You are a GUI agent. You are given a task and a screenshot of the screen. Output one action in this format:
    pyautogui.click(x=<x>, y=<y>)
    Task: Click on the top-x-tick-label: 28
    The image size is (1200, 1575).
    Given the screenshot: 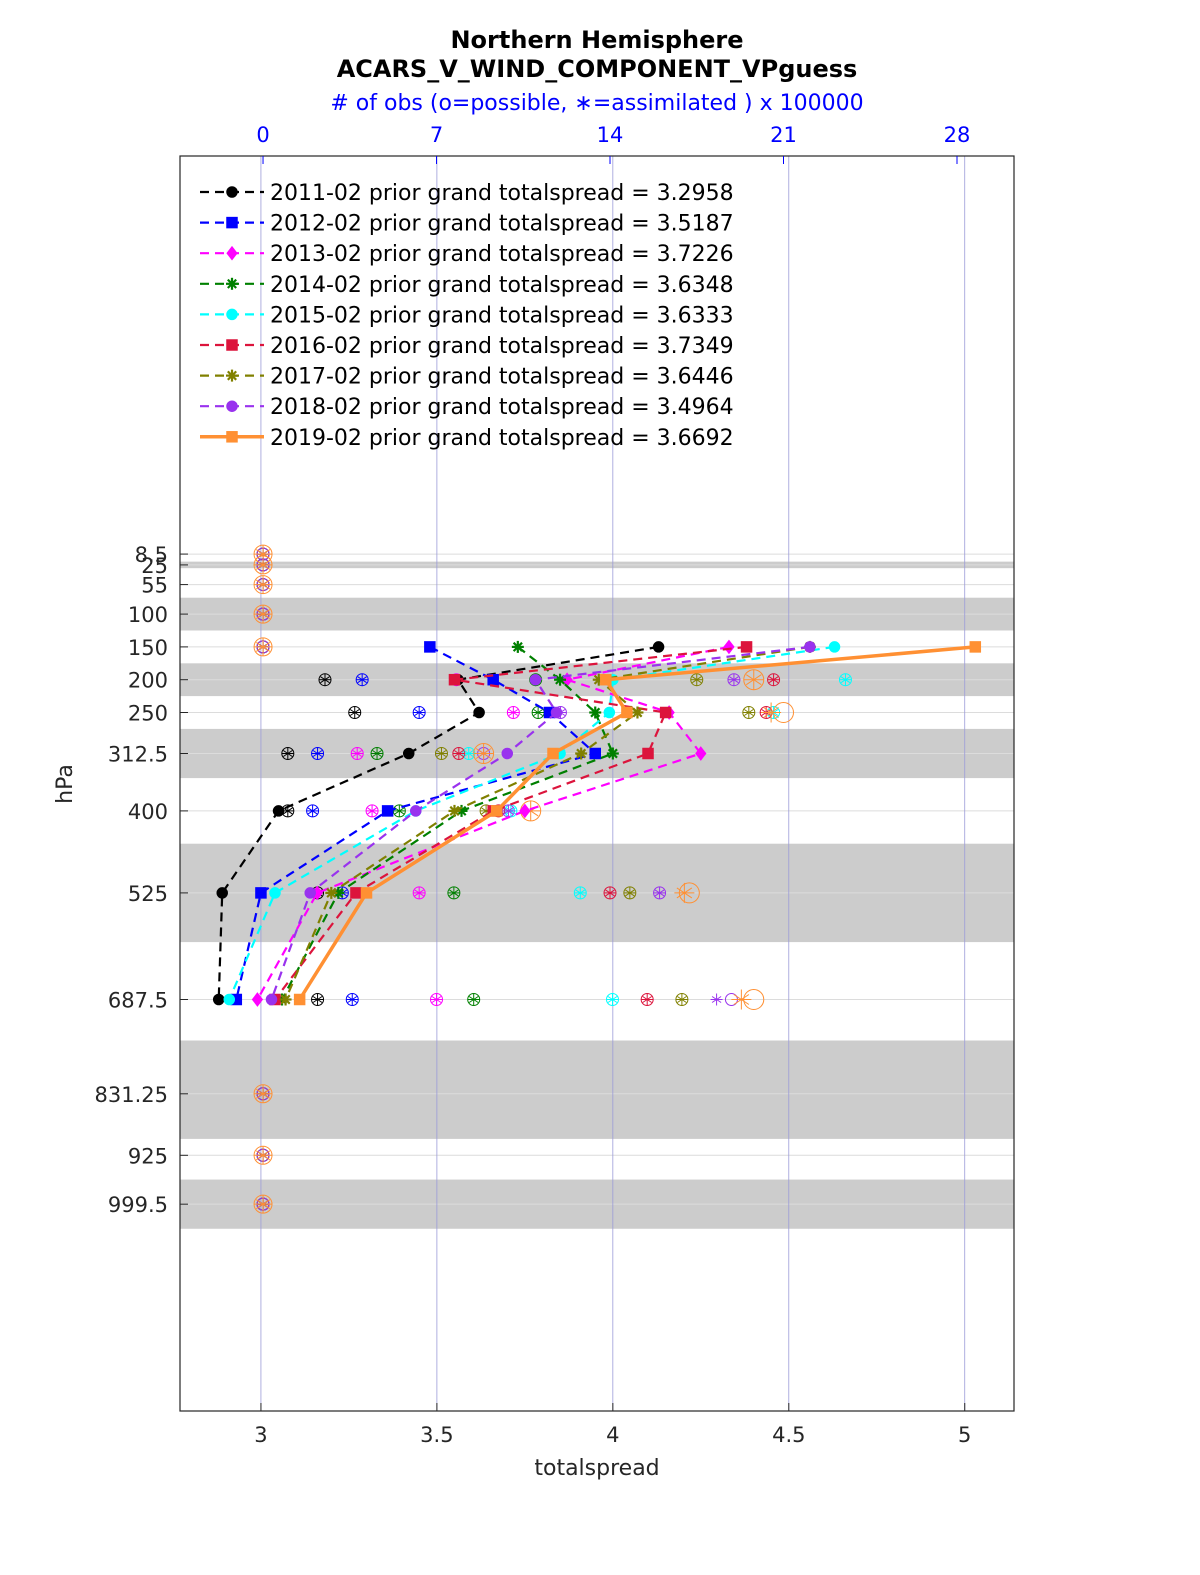 What is the action you would take?
    pyautogui.click(x=957, y=135)
    